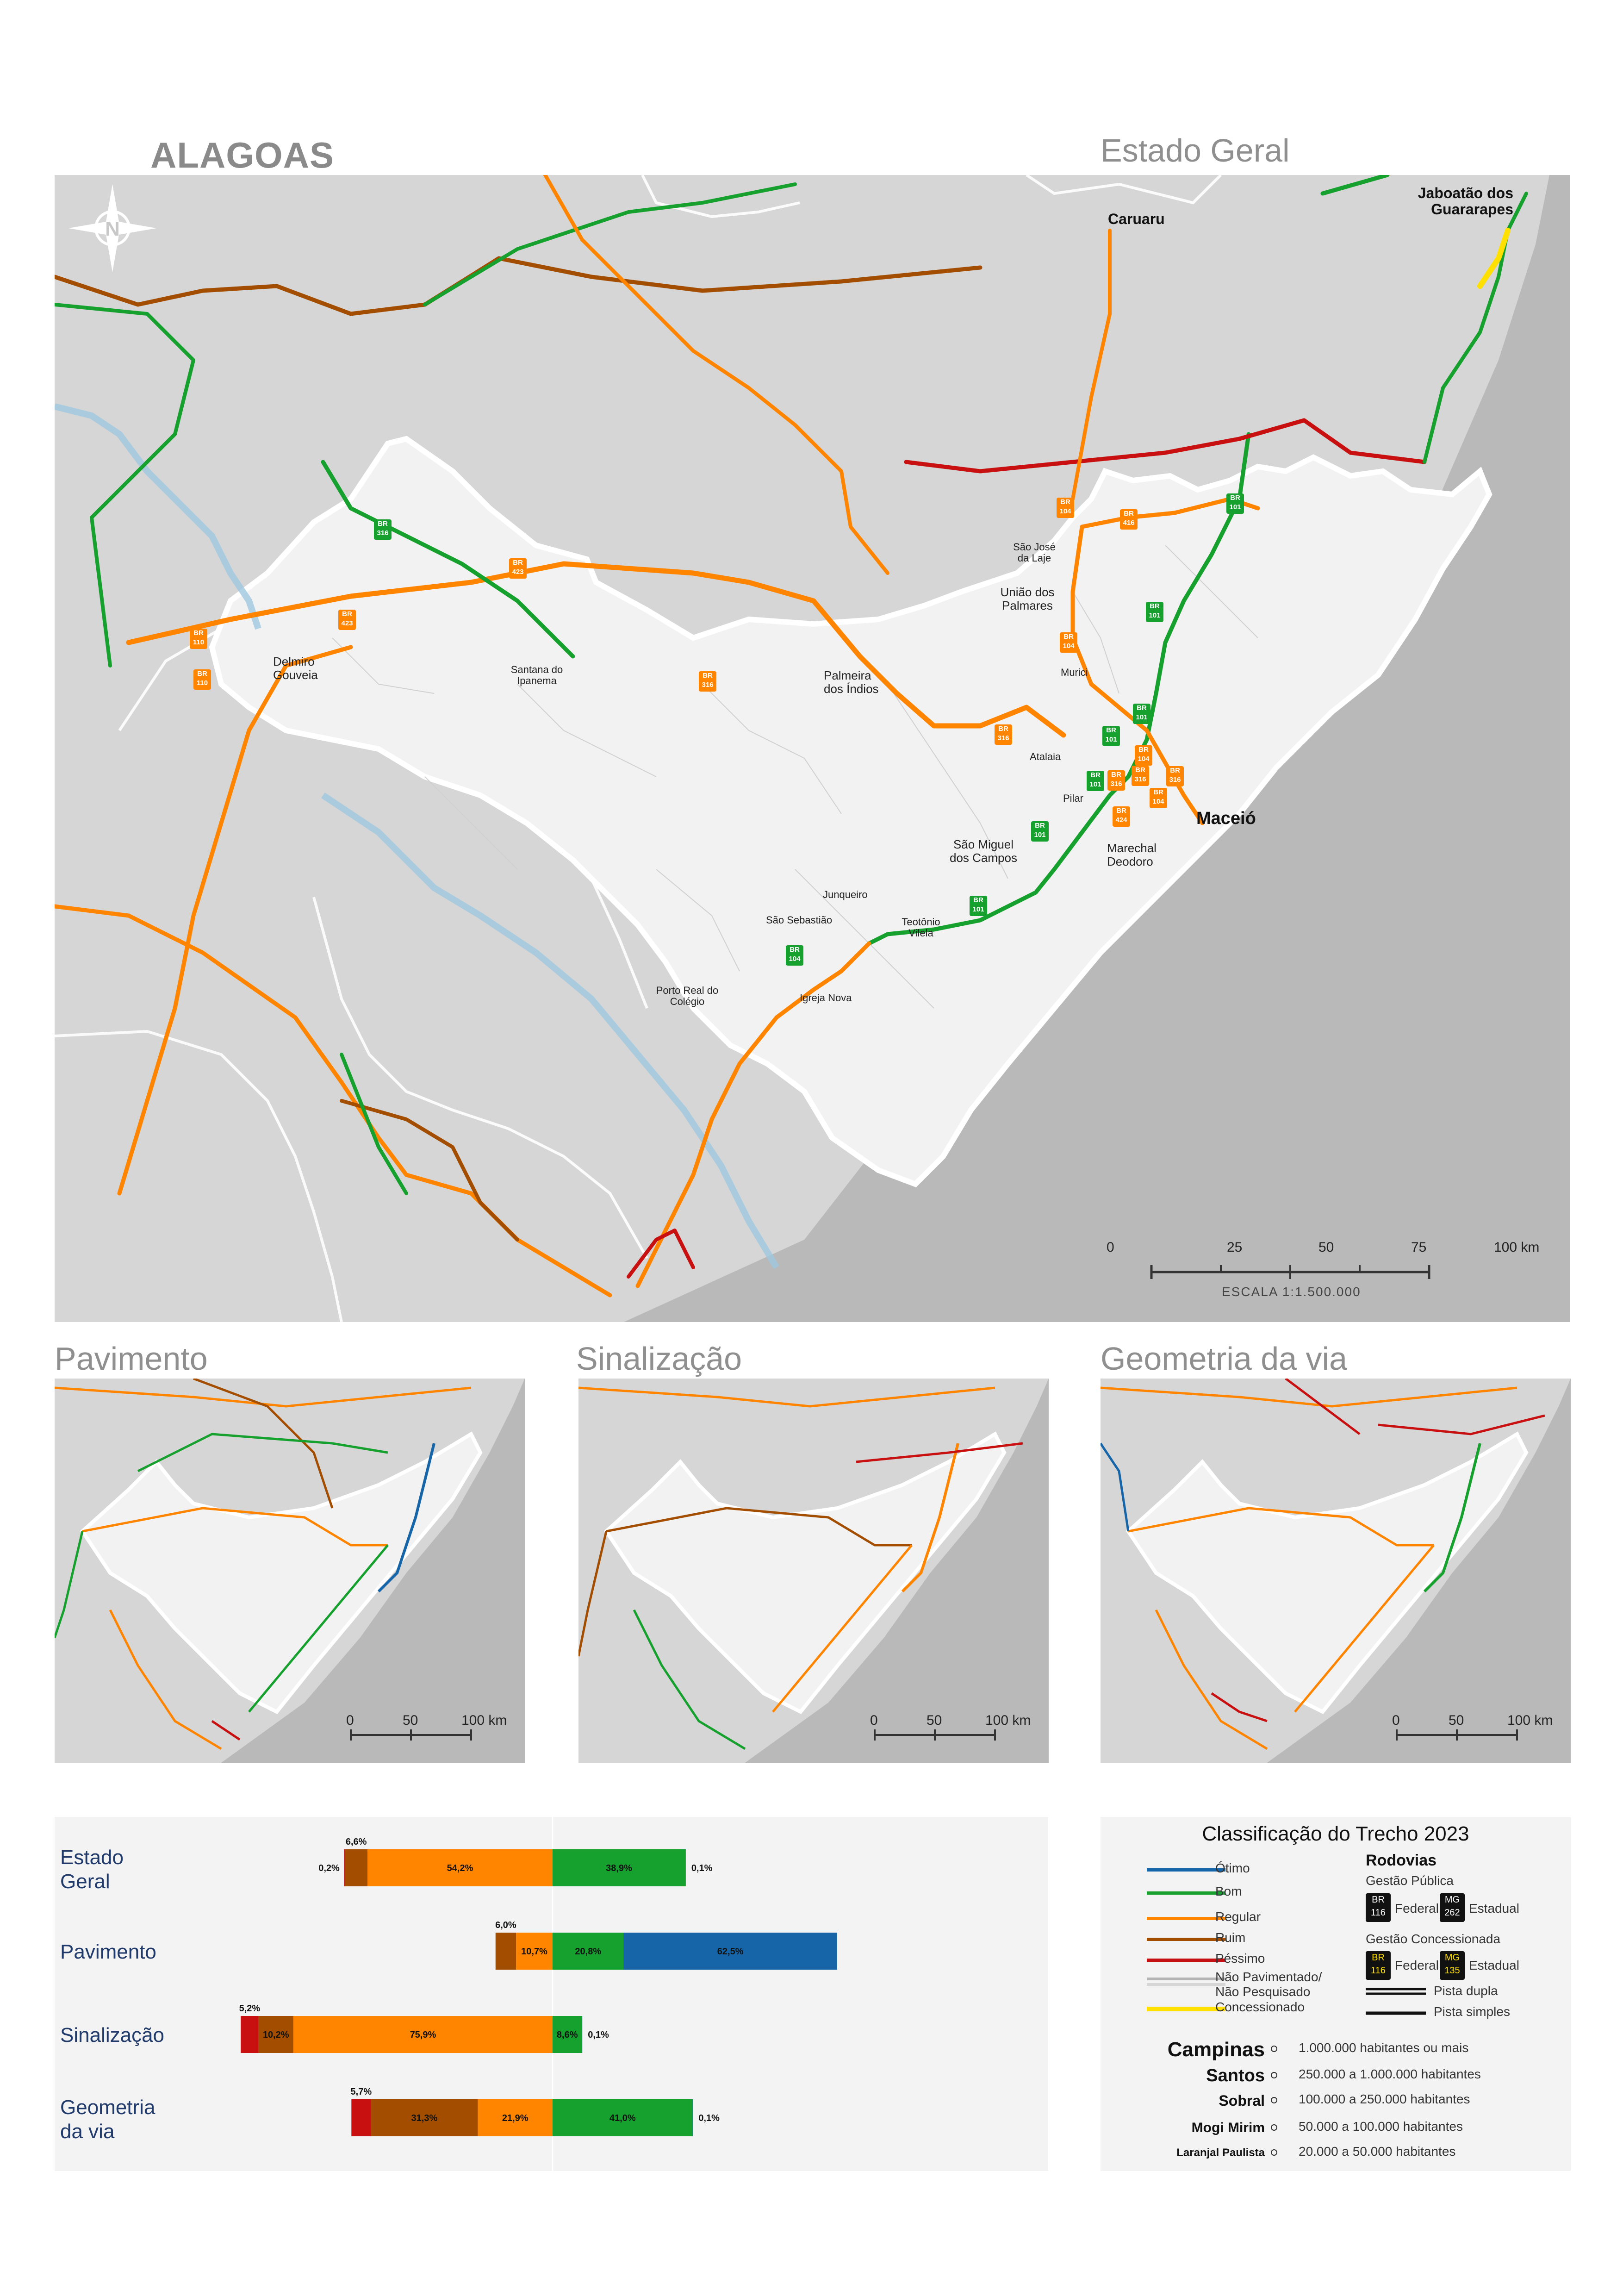  I want to click on road-caruaru-south, so click(1091, 365).